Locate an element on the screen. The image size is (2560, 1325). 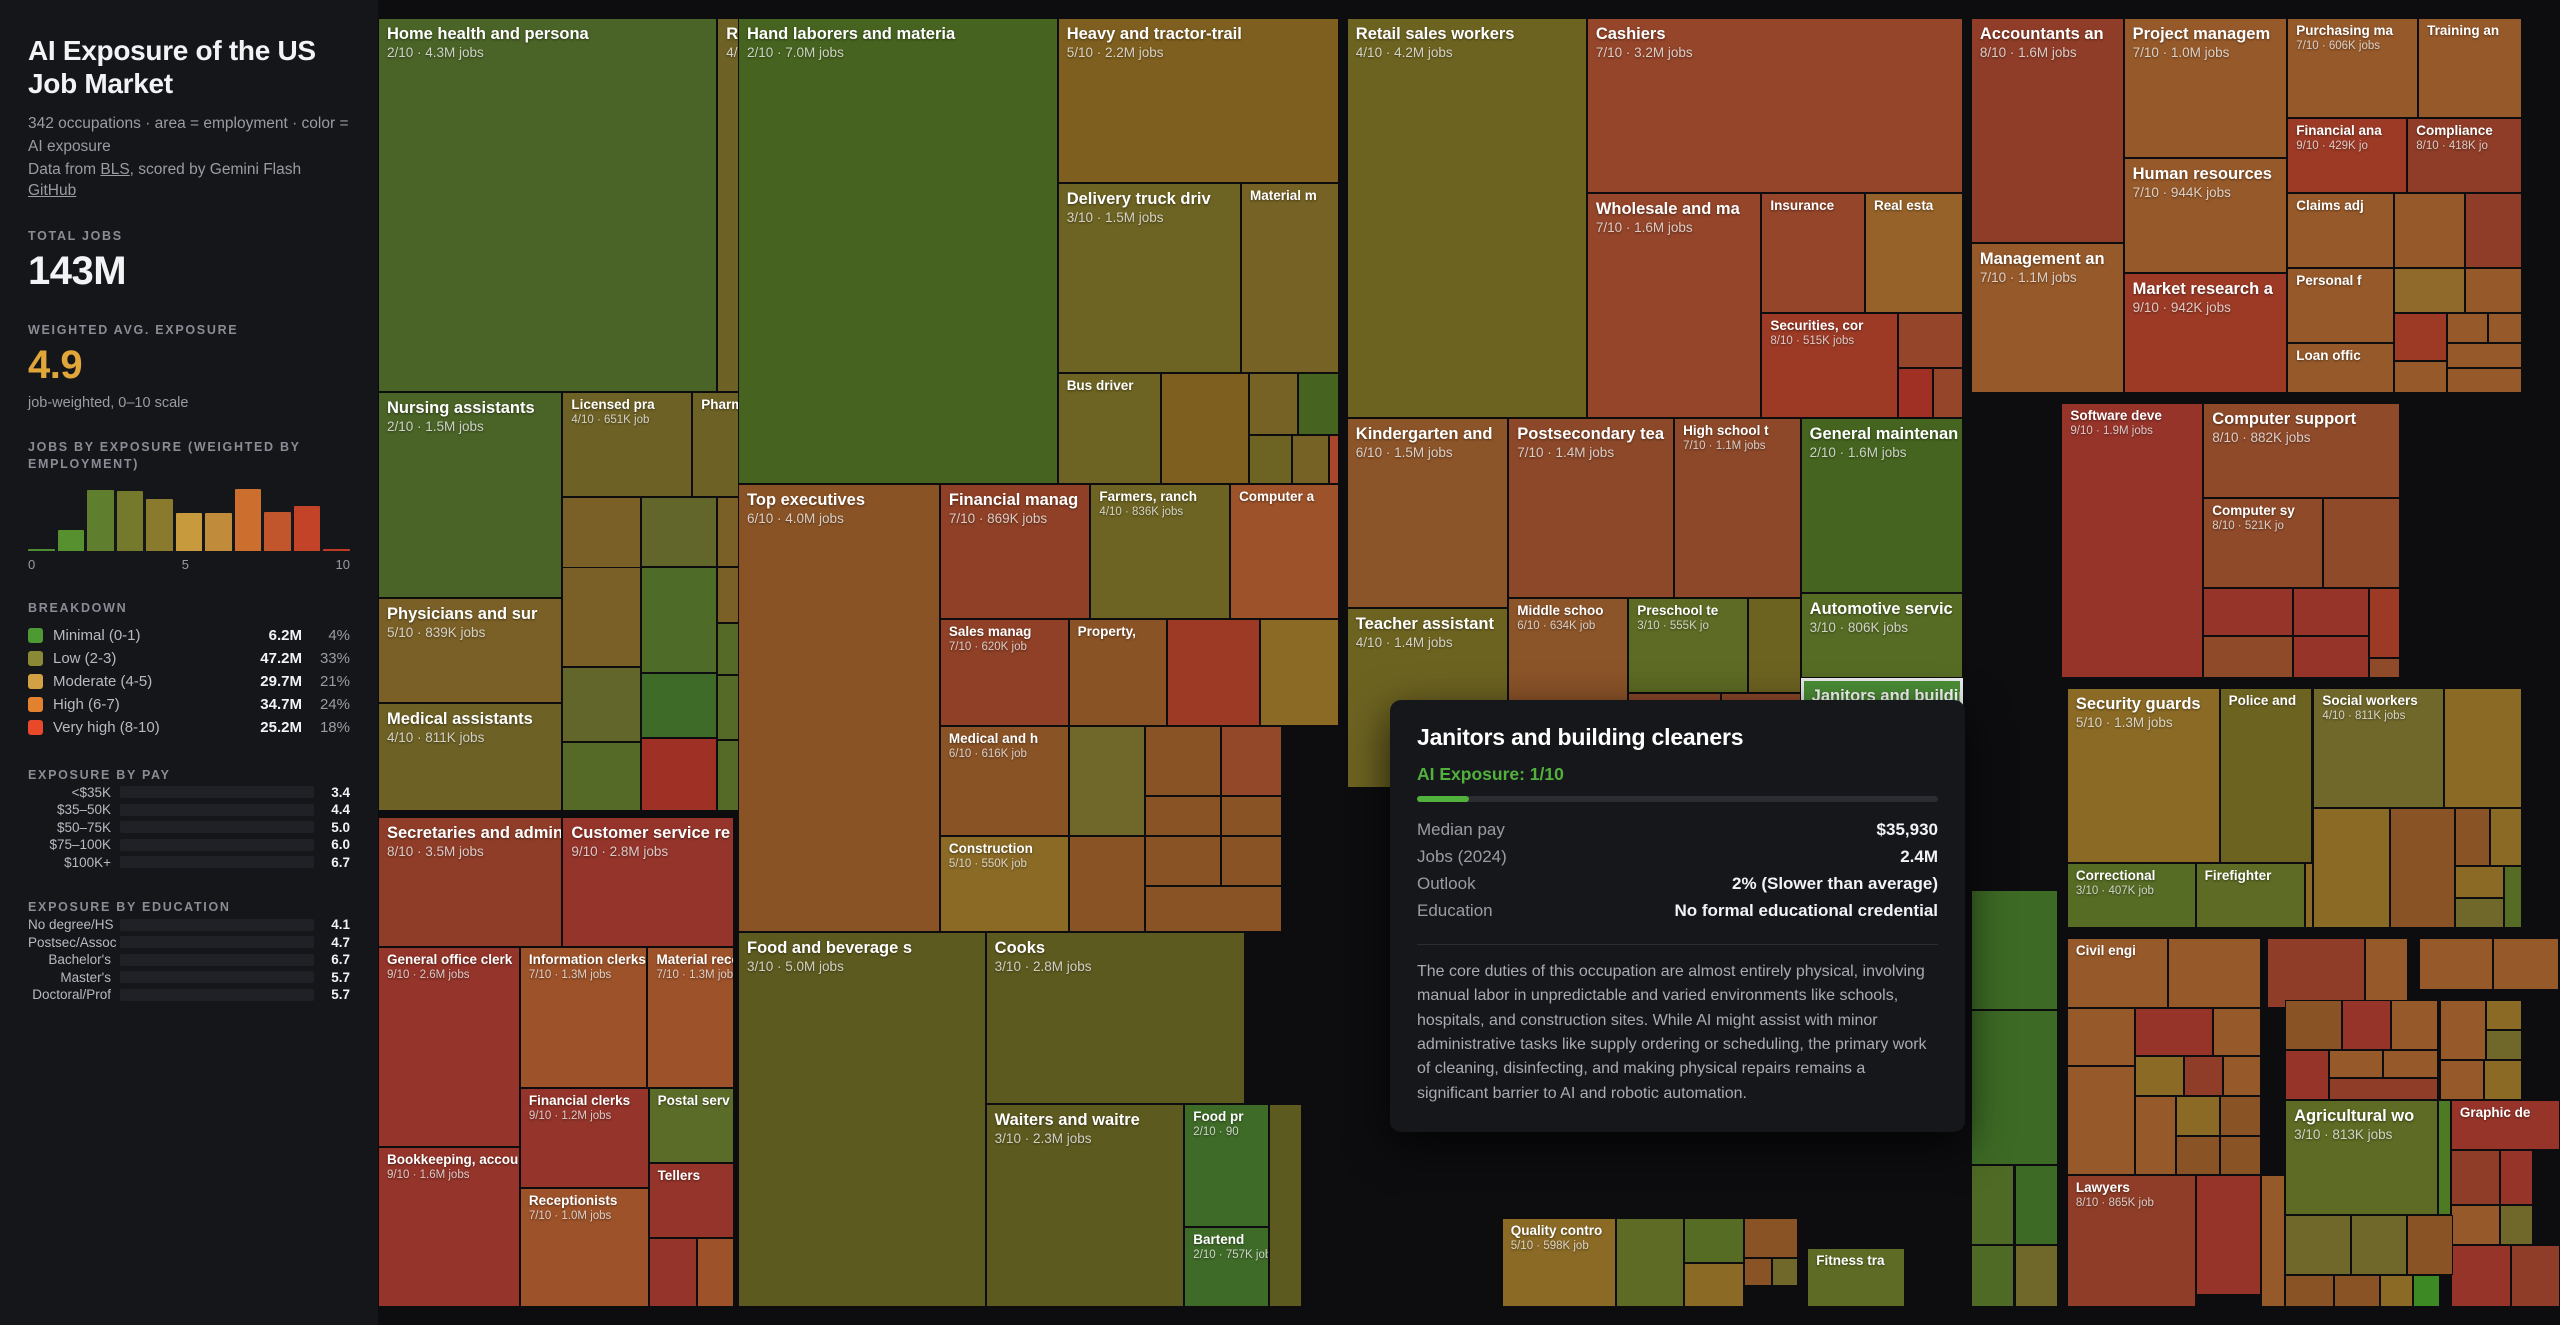
treemap-tile: Real esta is located at coordinates (1914, 253).